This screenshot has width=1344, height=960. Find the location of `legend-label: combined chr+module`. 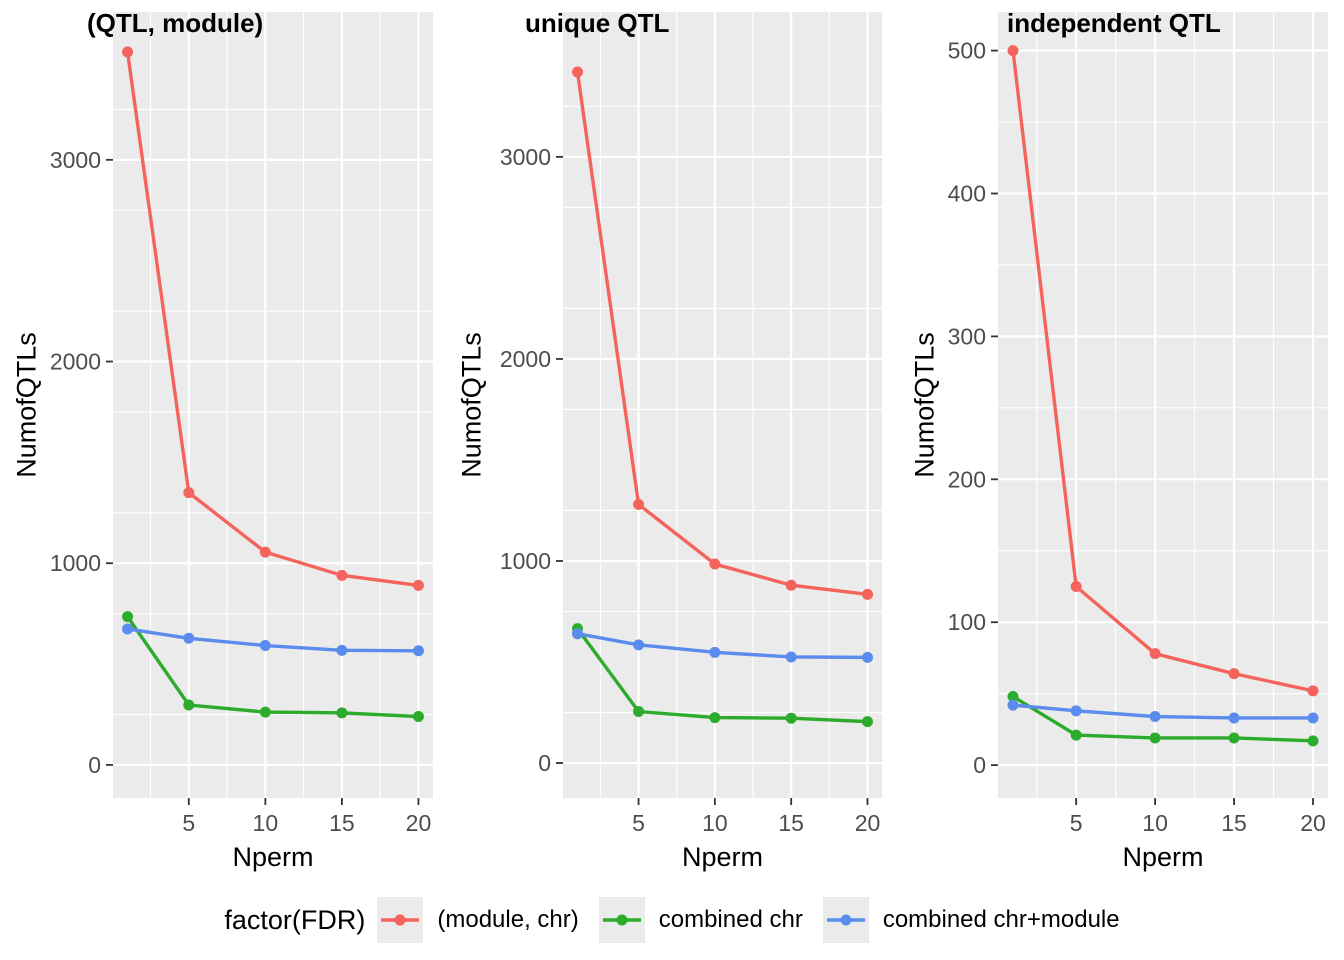

legend-label: combined chr+module is located at coordinates (1001, 919).